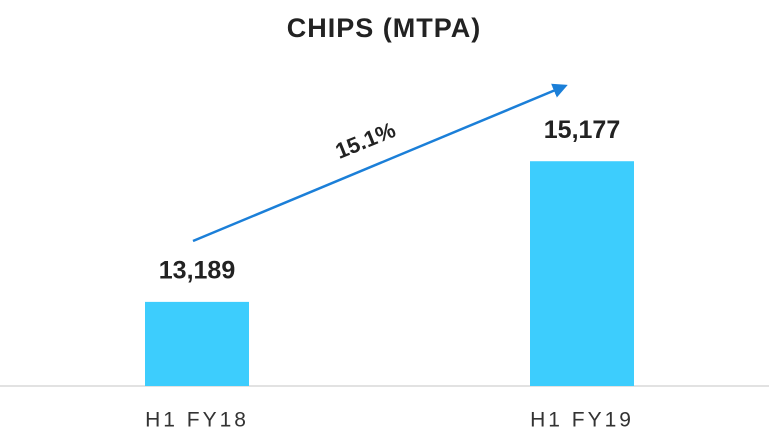  I want to click on chart-title: CHIPS (MTPA), so click(384, 28).